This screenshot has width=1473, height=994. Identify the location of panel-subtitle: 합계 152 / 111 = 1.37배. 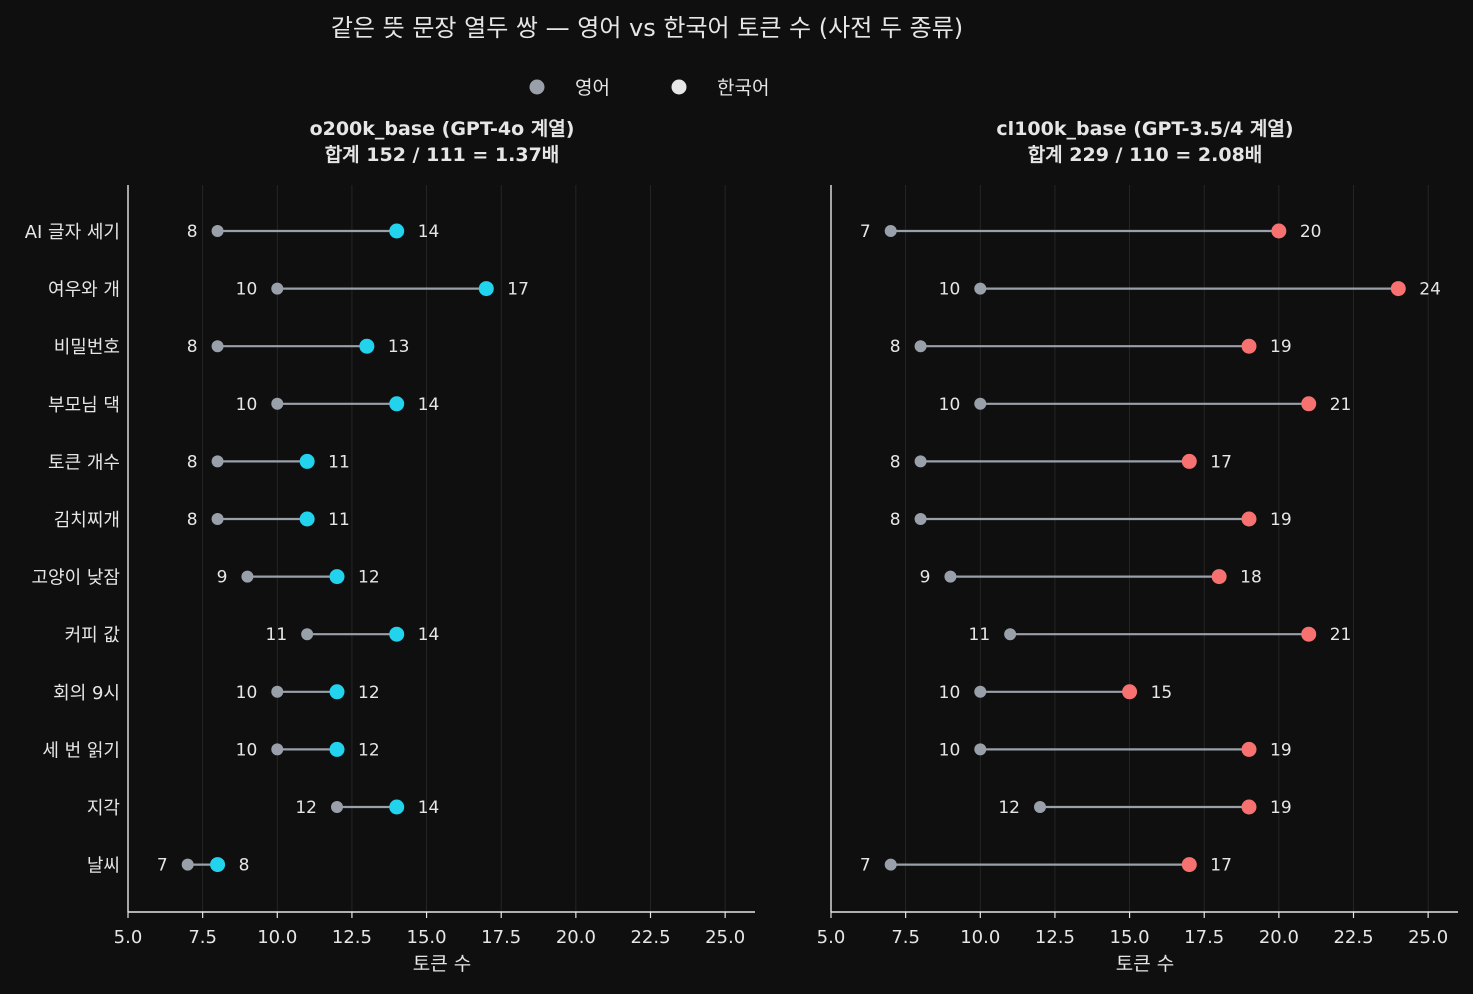
(442, 155).